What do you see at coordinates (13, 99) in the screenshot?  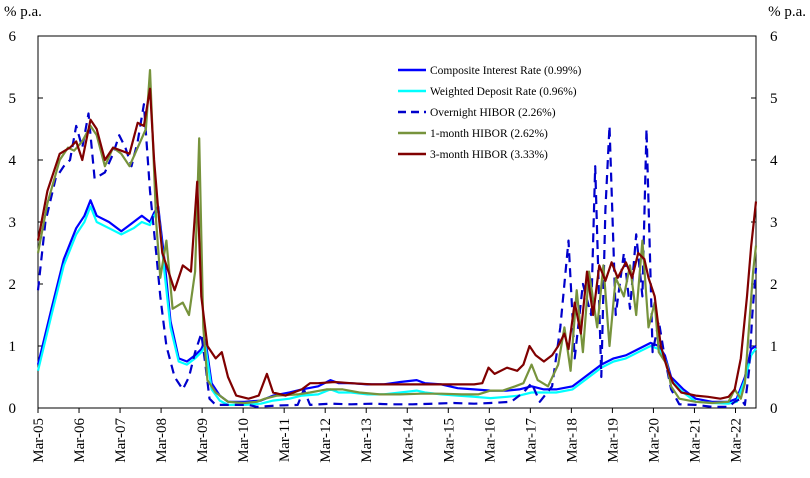 I see `y-tick-label-left: 5` at bounding box center [13, 99].